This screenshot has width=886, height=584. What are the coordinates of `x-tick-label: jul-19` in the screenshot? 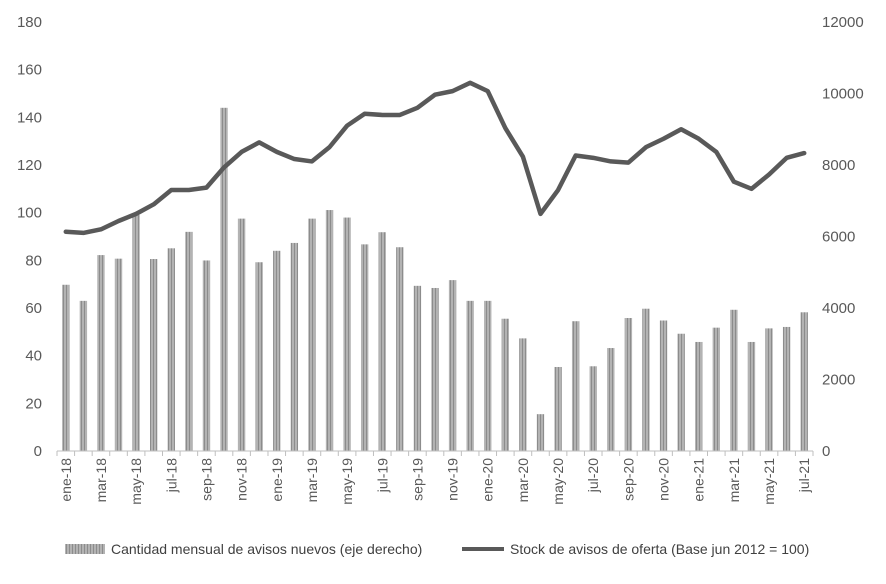 It's located at (382, 475).